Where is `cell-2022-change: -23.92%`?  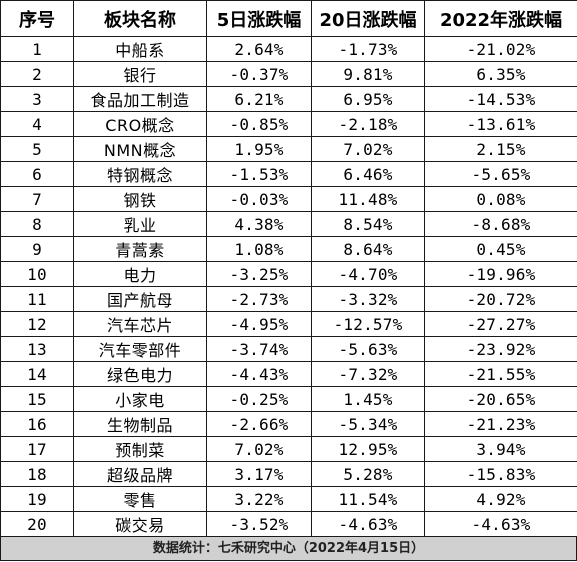
cell-2022-change: -23.92% is located at coordinates (500, 349).